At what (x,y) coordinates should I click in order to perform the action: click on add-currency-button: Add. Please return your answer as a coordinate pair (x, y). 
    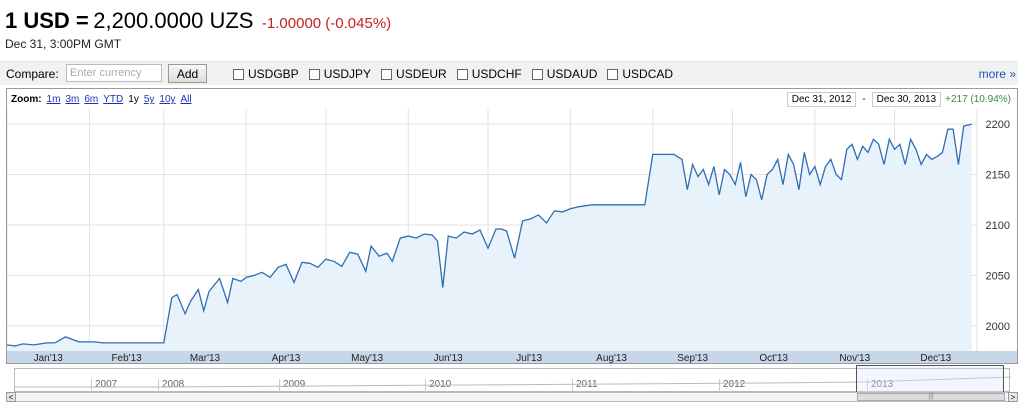
    Looking at the image, I should click on (187, 73).